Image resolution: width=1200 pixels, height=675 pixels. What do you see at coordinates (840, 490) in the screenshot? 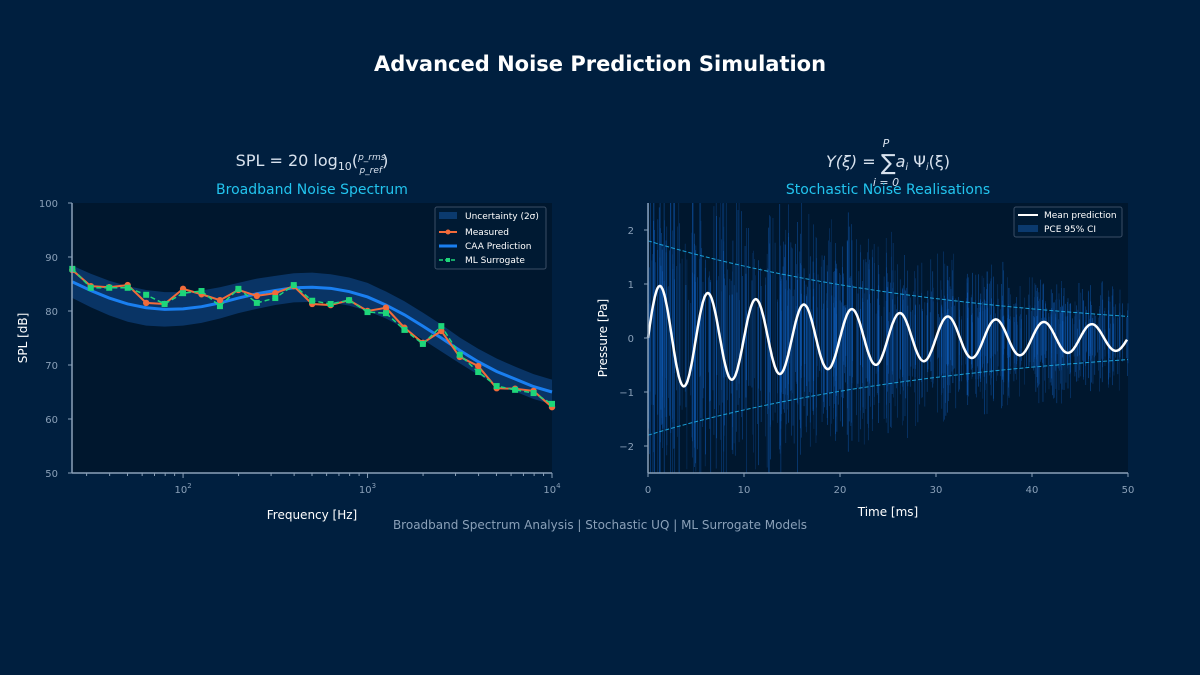
I see `x-tick-label: 20` at bounding box center [840, 490].